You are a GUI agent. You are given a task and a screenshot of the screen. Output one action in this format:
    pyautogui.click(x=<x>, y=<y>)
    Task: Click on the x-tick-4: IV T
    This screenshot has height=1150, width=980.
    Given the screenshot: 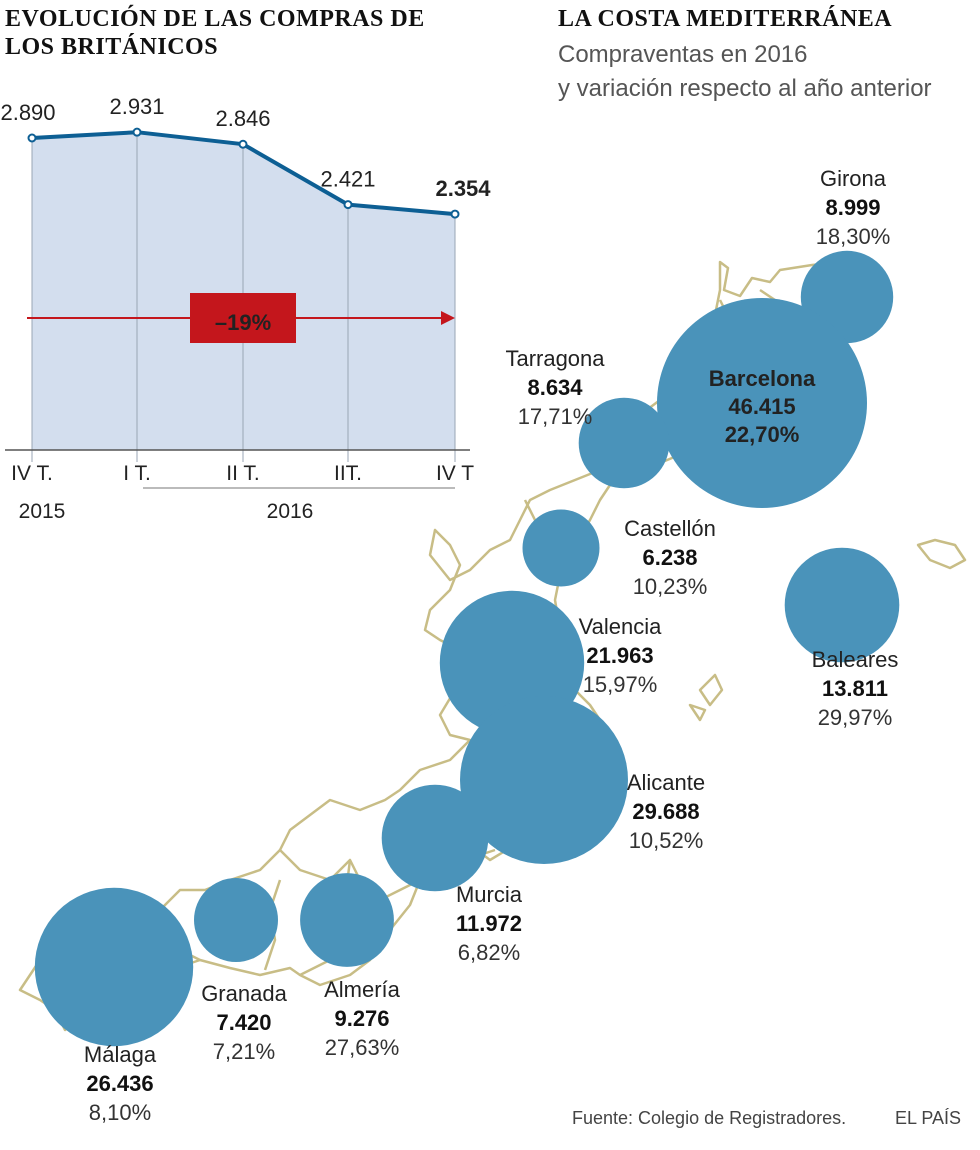 What is the action you would take?
    pyautogui.click(x=455, y=473)
    